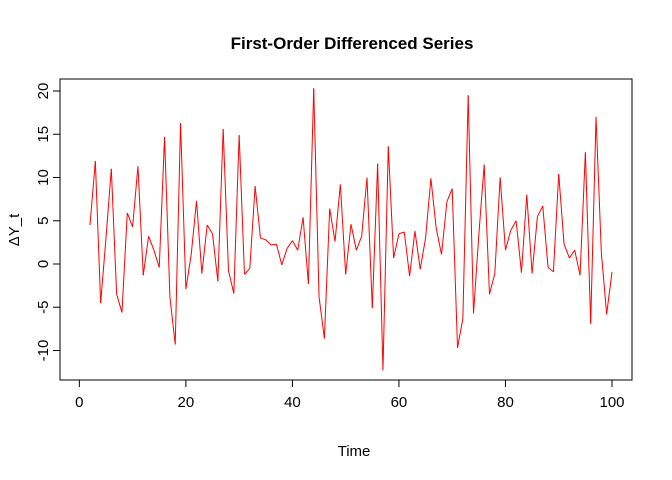 The image size is (672, 480). I want to click on x-axis-label: Time, so click(354, 451).